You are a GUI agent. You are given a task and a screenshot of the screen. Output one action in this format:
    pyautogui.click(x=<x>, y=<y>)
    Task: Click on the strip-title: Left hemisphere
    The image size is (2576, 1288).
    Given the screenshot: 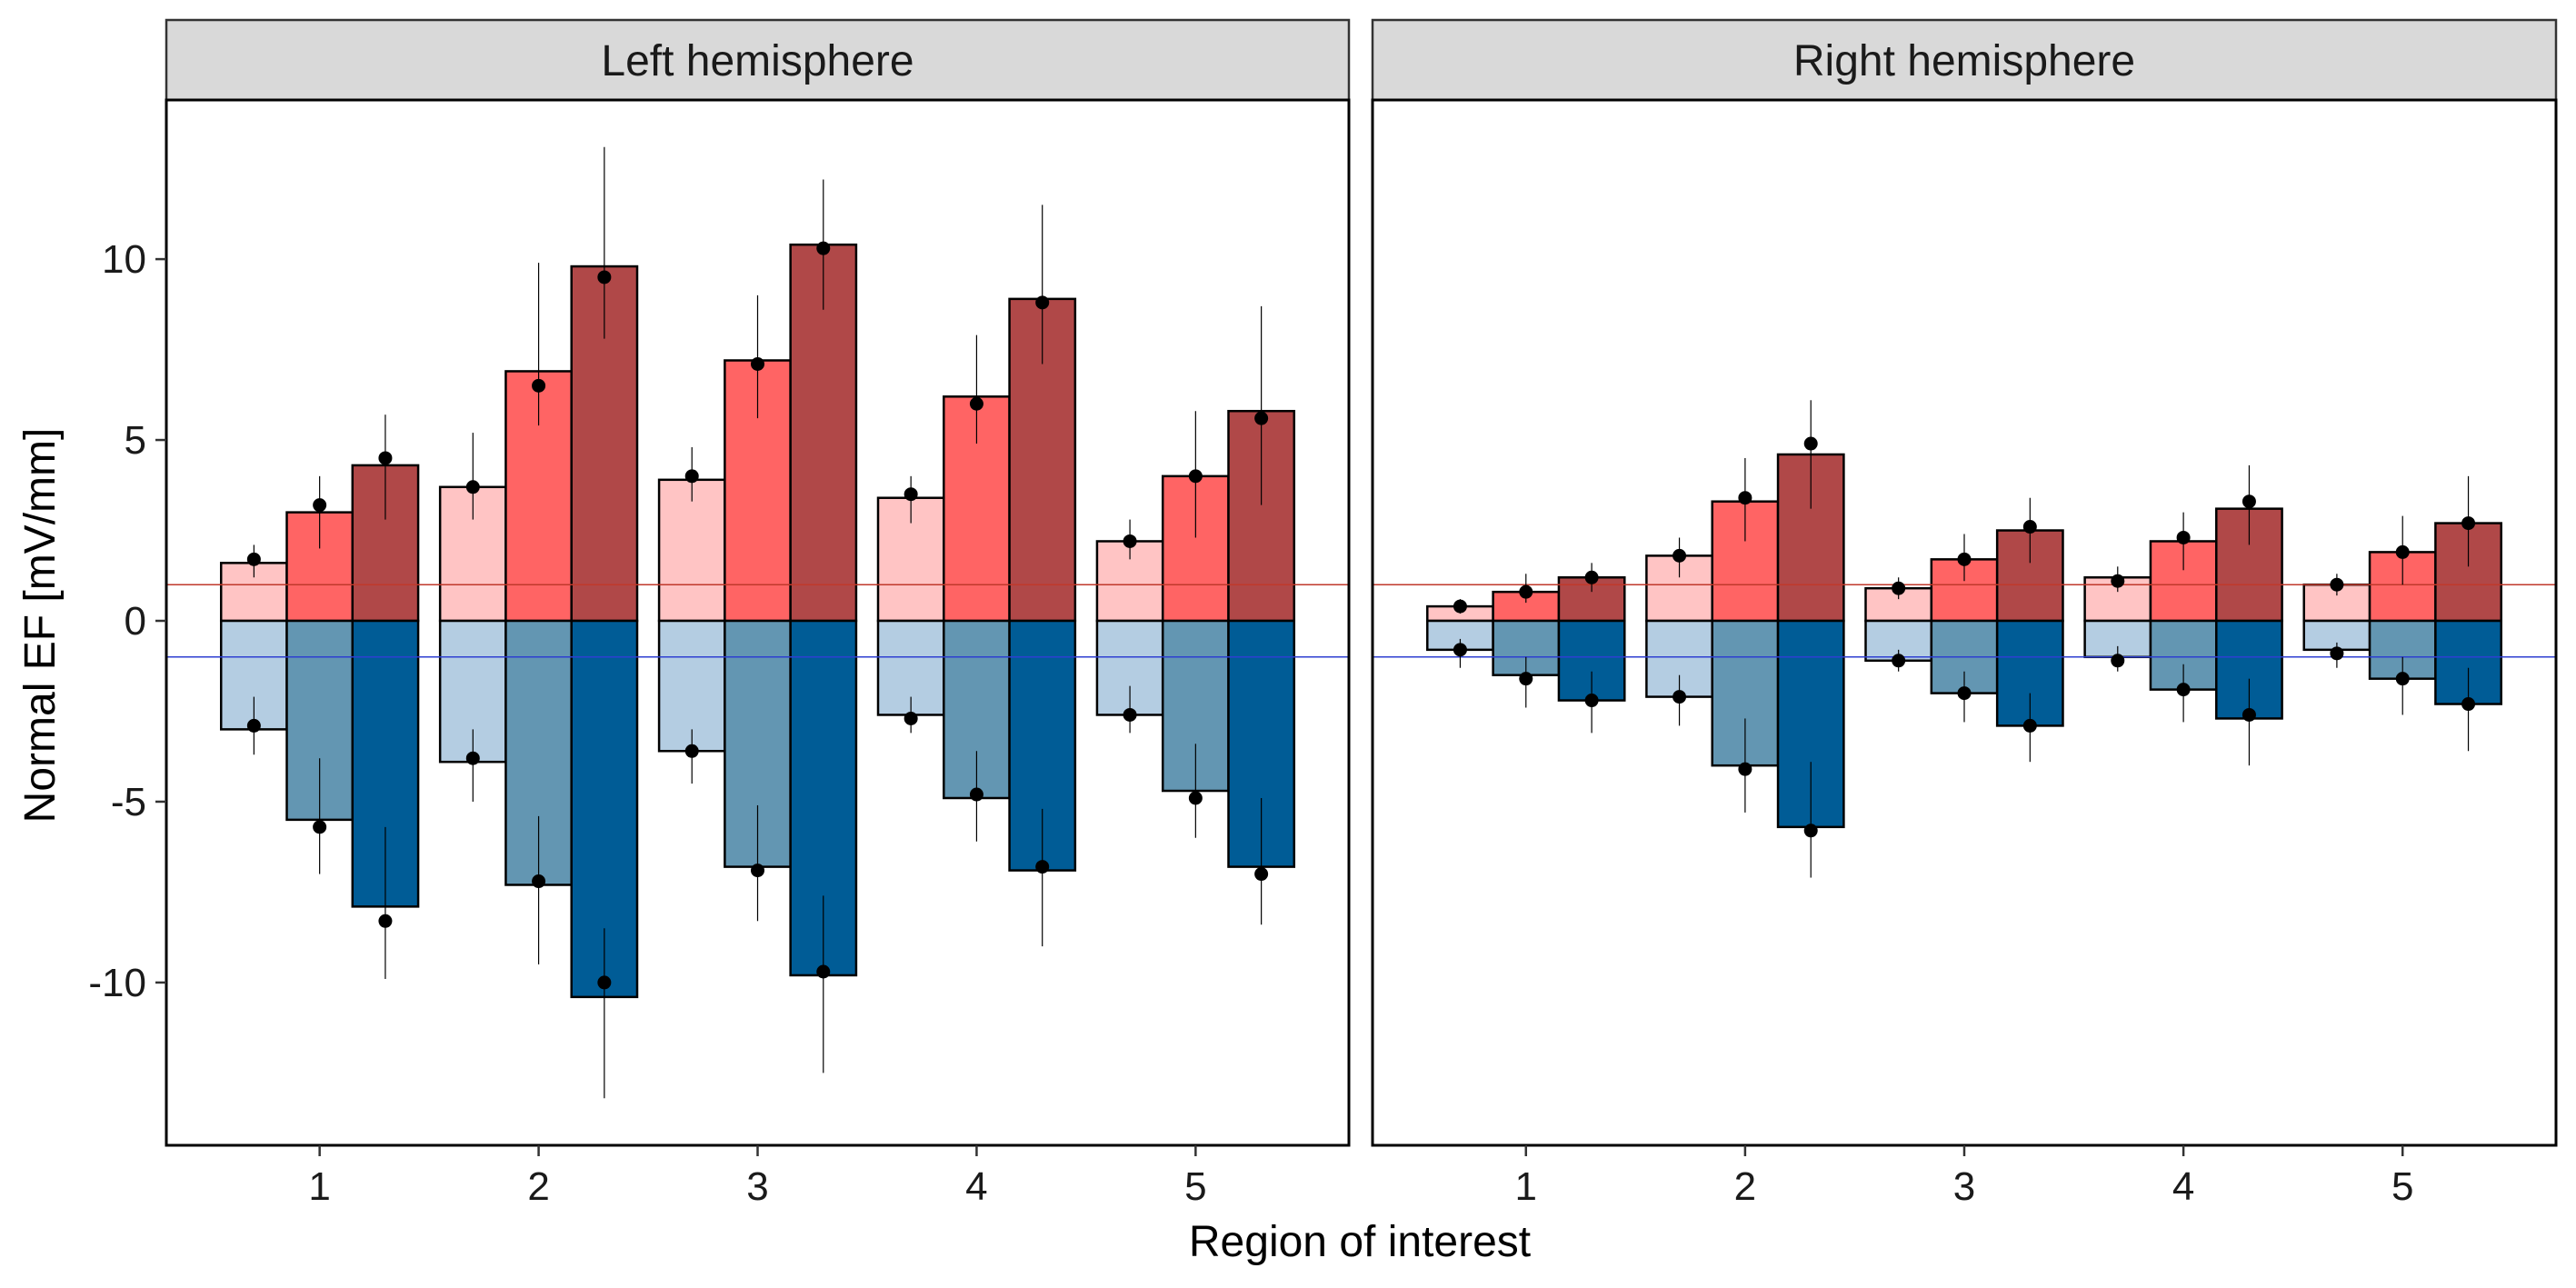 What is the action you would take?
    pyautogui.click(x=757, y=61)
    